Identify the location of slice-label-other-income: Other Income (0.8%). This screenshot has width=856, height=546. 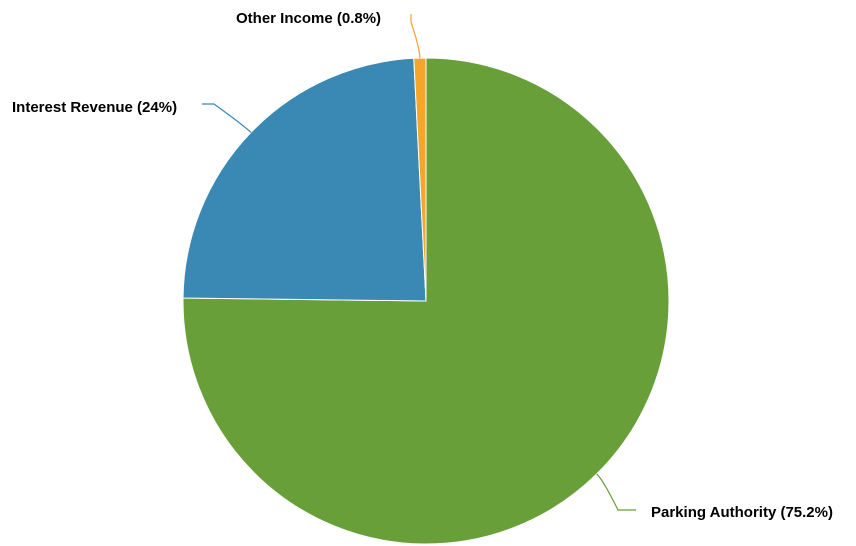
(308, 18).